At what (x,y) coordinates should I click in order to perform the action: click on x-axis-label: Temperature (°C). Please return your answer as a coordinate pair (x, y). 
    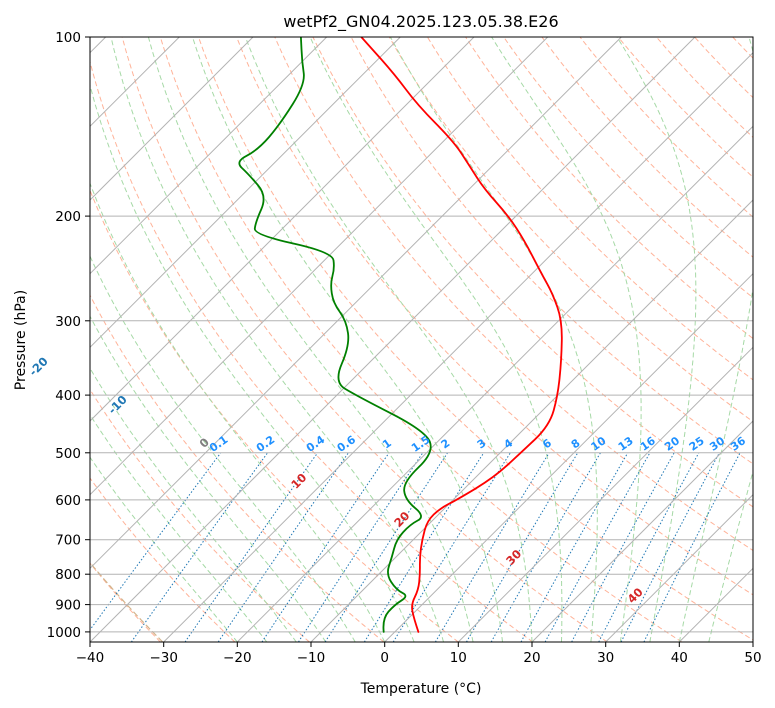
    Looking at the image, I should click on (421, 689).